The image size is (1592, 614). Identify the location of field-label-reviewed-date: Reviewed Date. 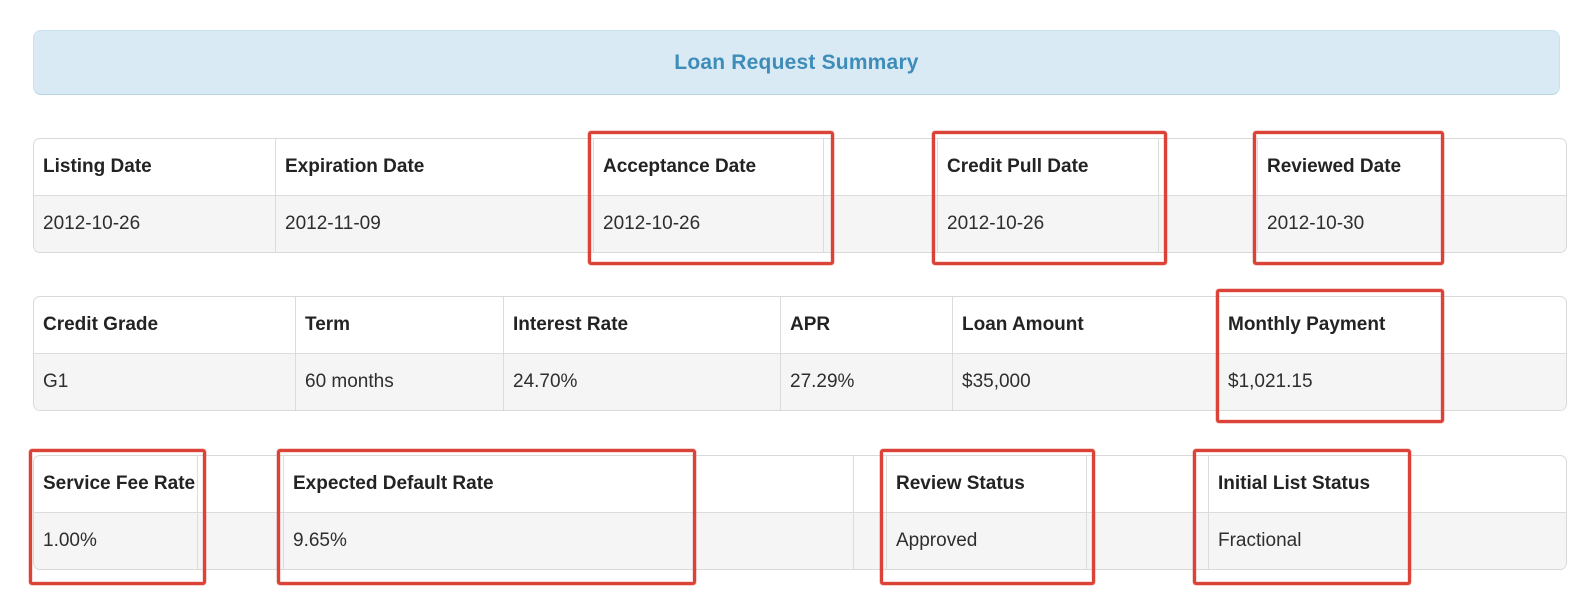
(1412, 167).